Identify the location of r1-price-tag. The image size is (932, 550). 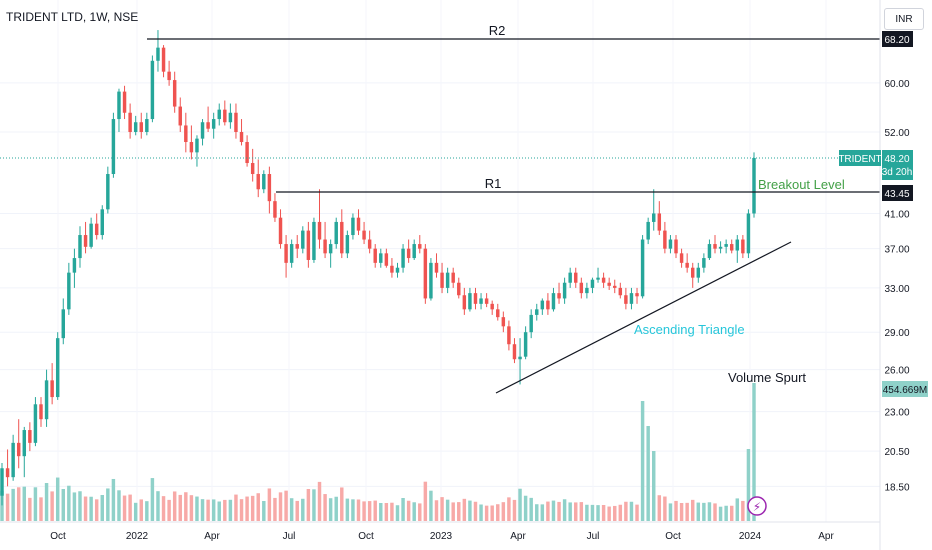
(897, 193).